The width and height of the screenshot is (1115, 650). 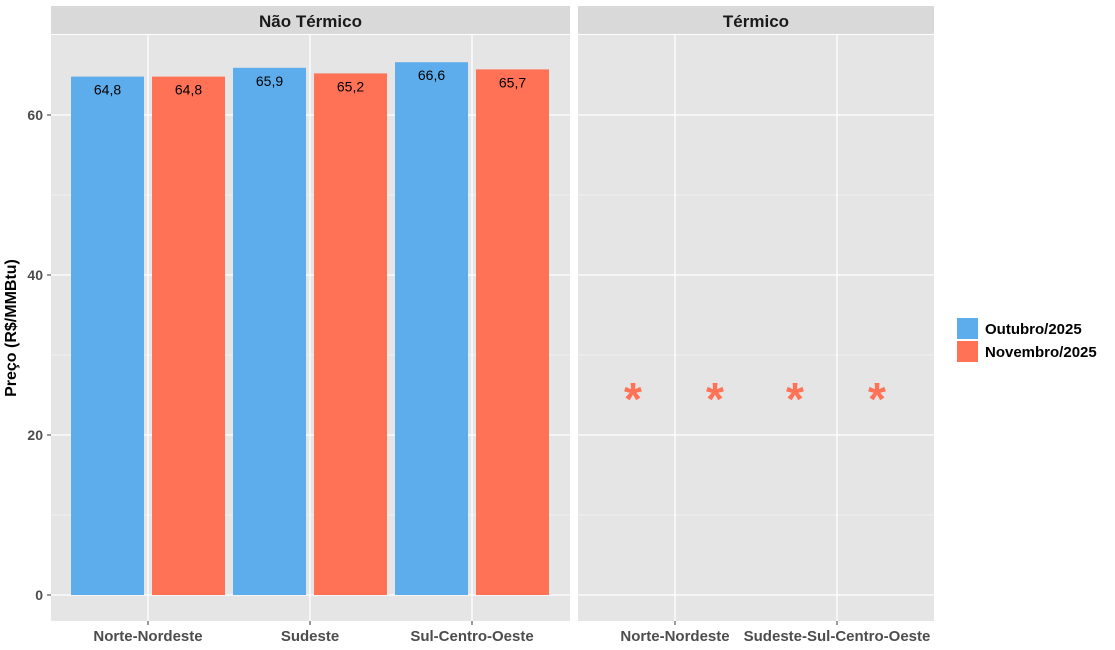 I want to click on y-axis-label: Preço (R$/MMBtu), so click(x=11, y=328).